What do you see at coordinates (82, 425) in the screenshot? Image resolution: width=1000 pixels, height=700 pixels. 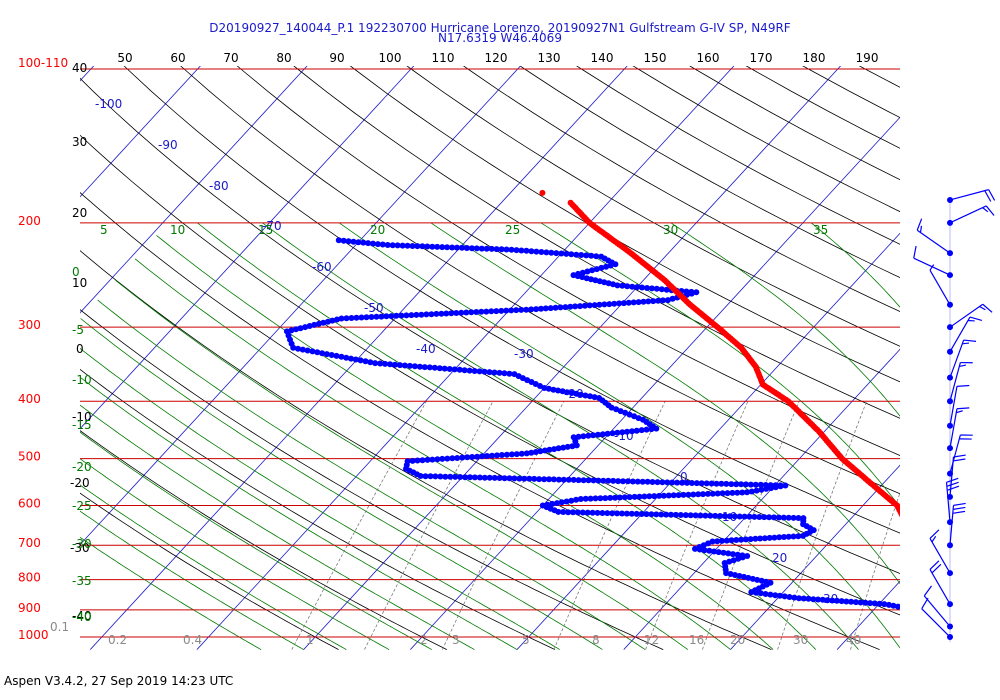 I see `left-green-label: -15` at bounding box center [82, 425].